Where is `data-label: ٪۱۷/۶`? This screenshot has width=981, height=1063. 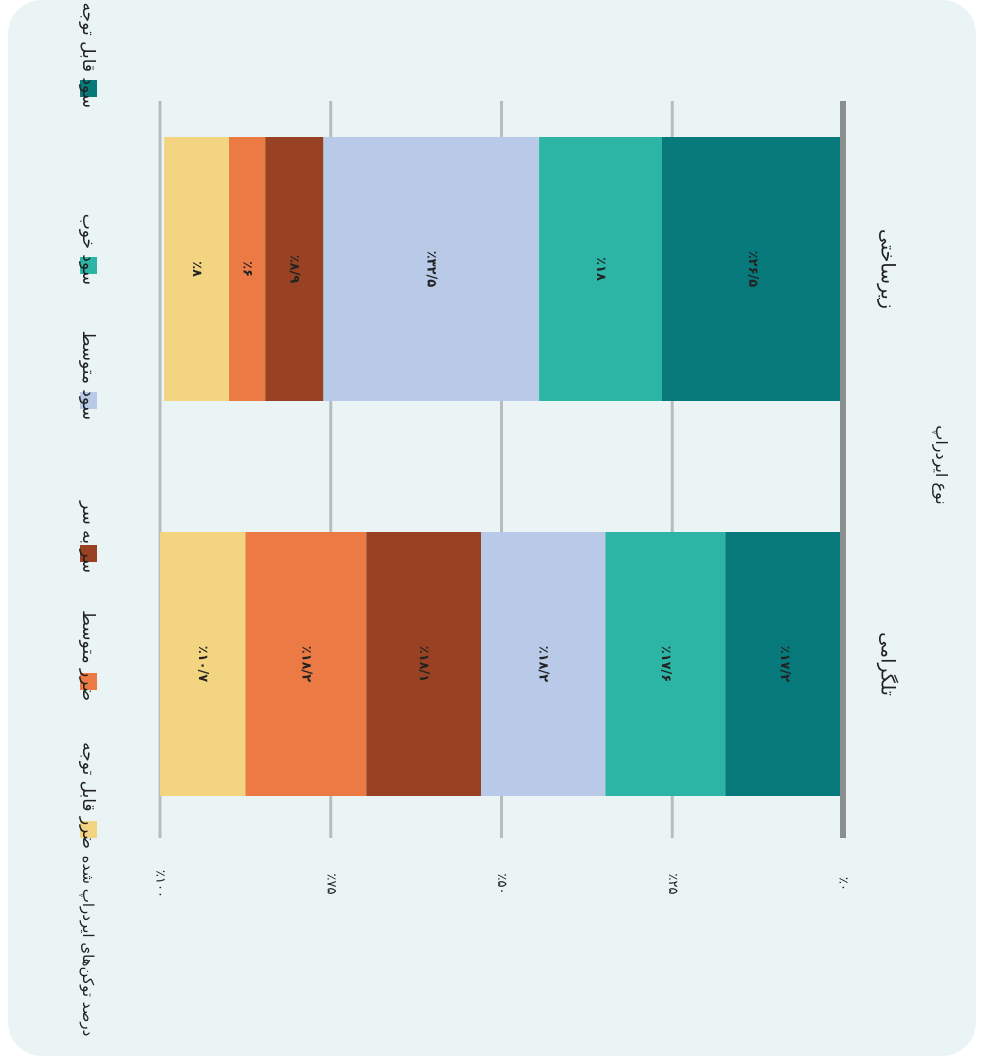 data-label: ٪۱۷/۶ is located at coordinates (665, 664).